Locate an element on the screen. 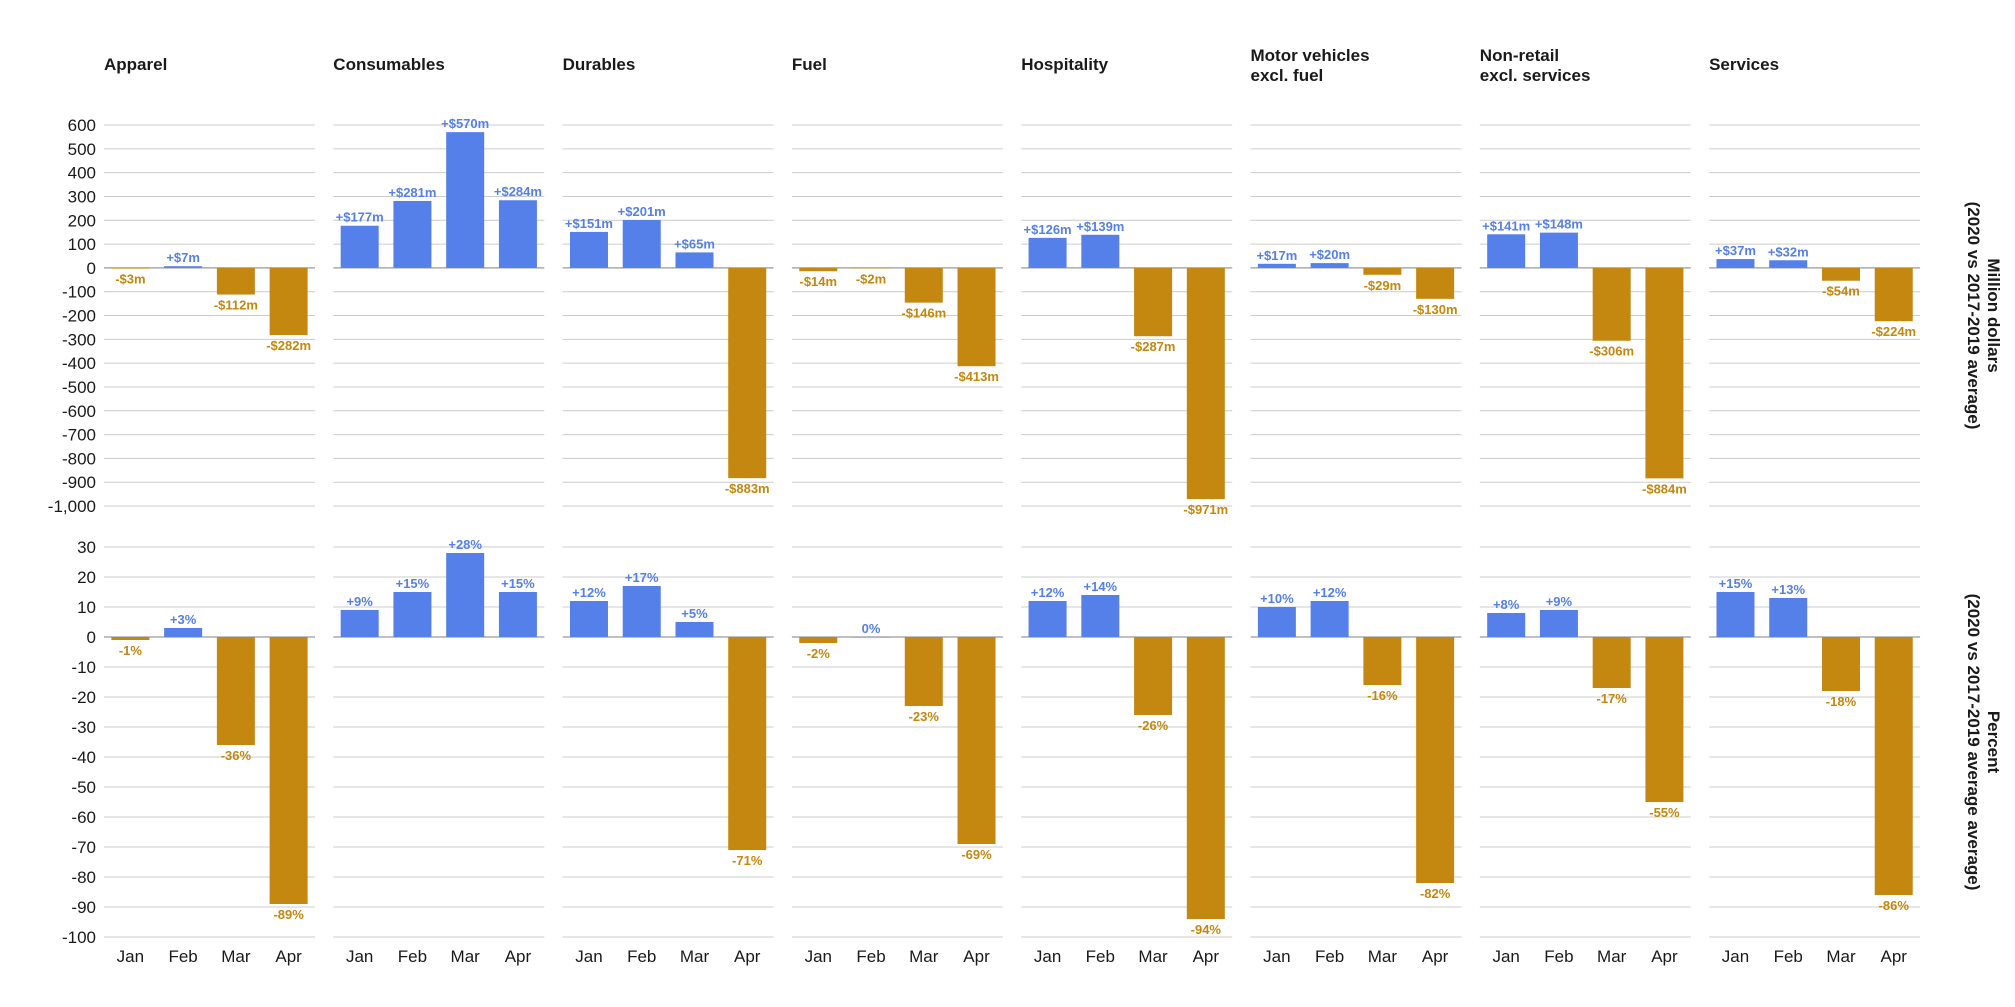 The height and width of the screenshot is (1007, 2015). y-tick-label: -30 is located at coordinates (83, 727).